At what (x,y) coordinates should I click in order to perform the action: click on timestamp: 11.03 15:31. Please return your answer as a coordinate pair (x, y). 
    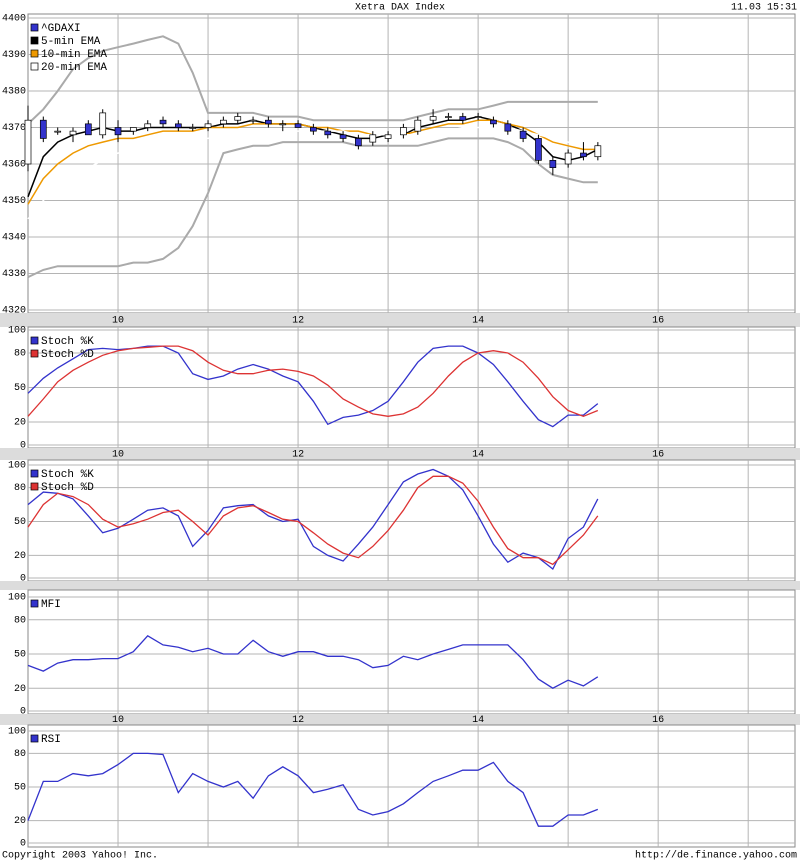
    Looking at the image, I should click on (764, 8).